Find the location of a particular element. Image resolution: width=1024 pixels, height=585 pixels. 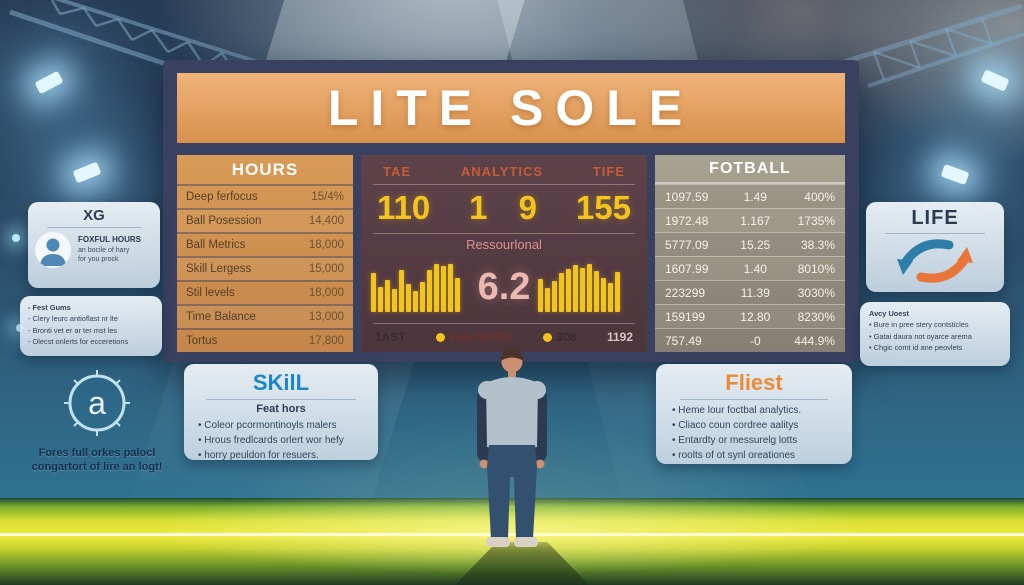

table-row: 1607.99 1.40 8010% is located at coordinates (750, 268).